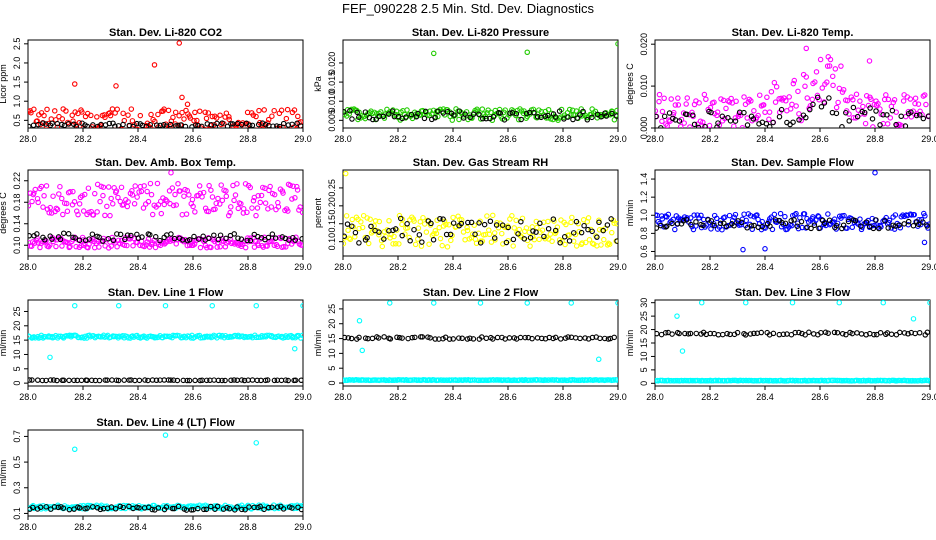 The width and height of the screenshot is (936, 540). What do you see at coordinates (332, 82) in the screenshot?
I see `y-tick-label: 0.015` at bounding box center [332, 82].